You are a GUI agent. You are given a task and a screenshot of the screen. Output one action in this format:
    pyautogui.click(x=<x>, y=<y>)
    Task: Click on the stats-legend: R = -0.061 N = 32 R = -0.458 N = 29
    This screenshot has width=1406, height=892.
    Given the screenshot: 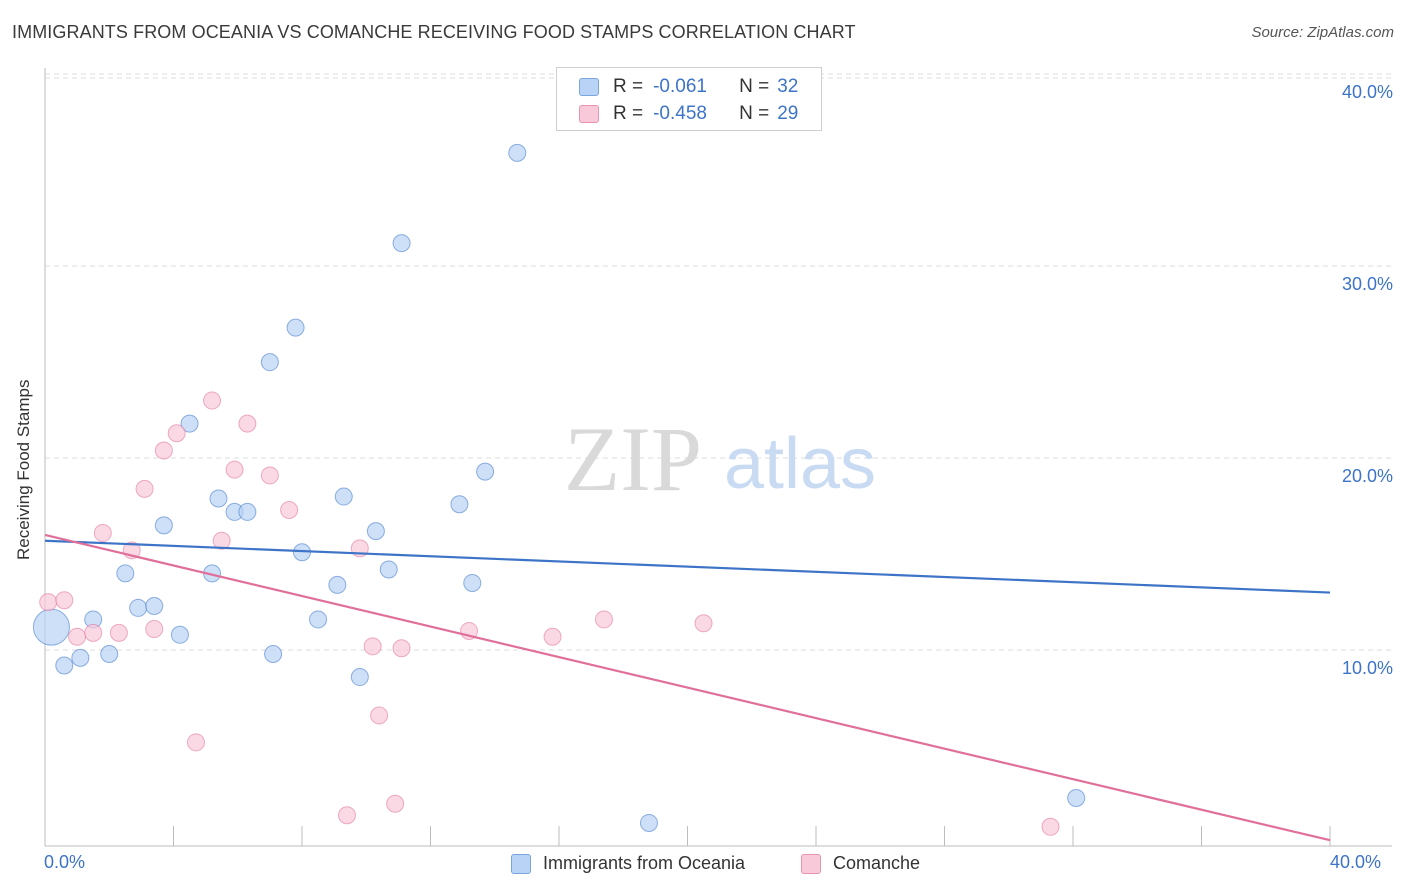 What is the action you would take?
    pyautogui.click(x=689, y=99)
    